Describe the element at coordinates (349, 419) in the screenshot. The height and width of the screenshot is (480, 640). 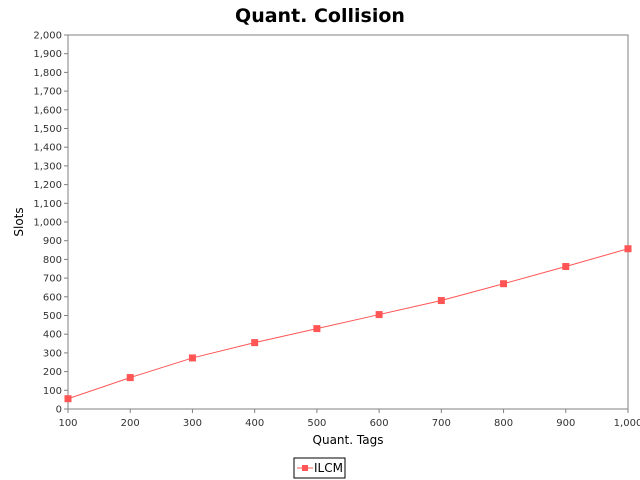
I see `x-axis: 100 200 300 400 500 600 700 800 900 1,000` at that location.